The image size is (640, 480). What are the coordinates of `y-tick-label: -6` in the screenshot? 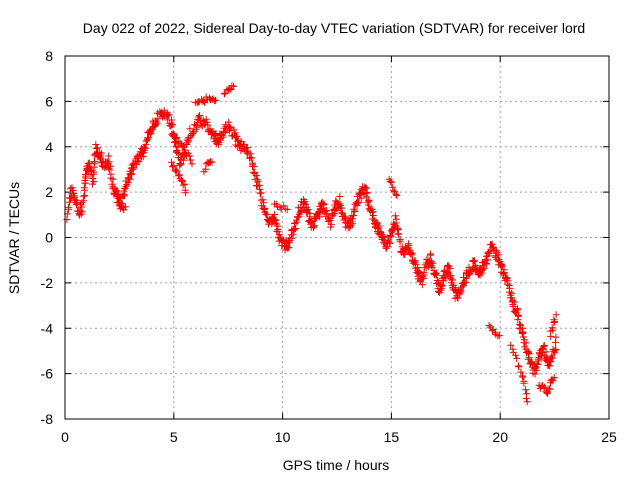 It's located at (47, 374).